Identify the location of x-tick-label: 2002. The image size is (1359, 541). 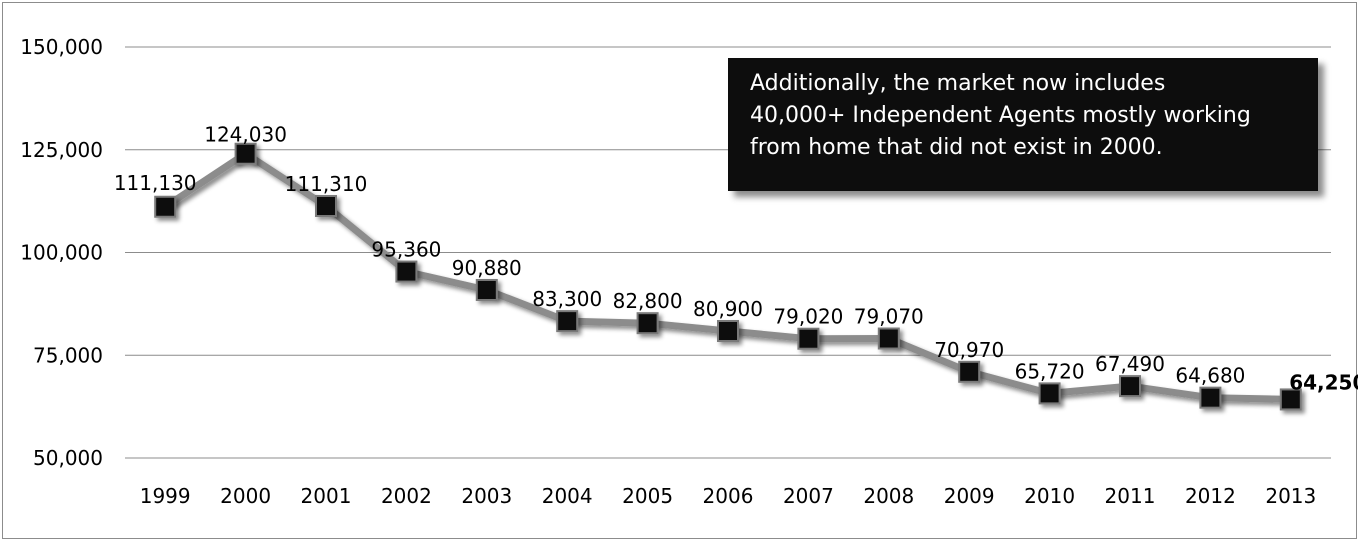
(406, 496).